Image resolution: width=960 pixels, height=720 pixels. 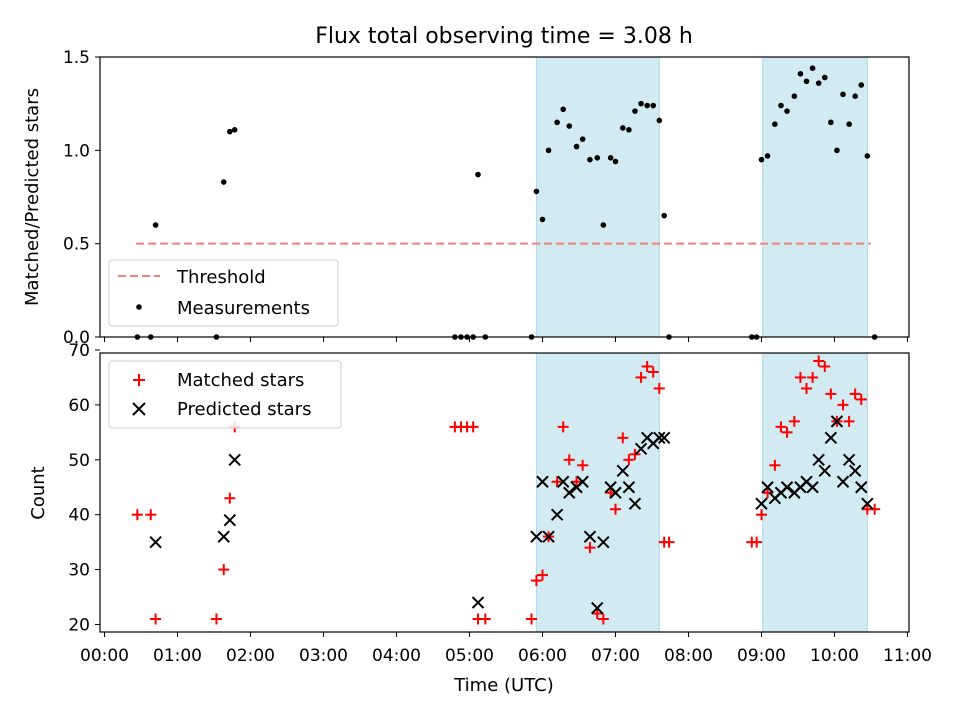 I want to click on x-tick-label-0: 00:00, so click(x=104, y=656).